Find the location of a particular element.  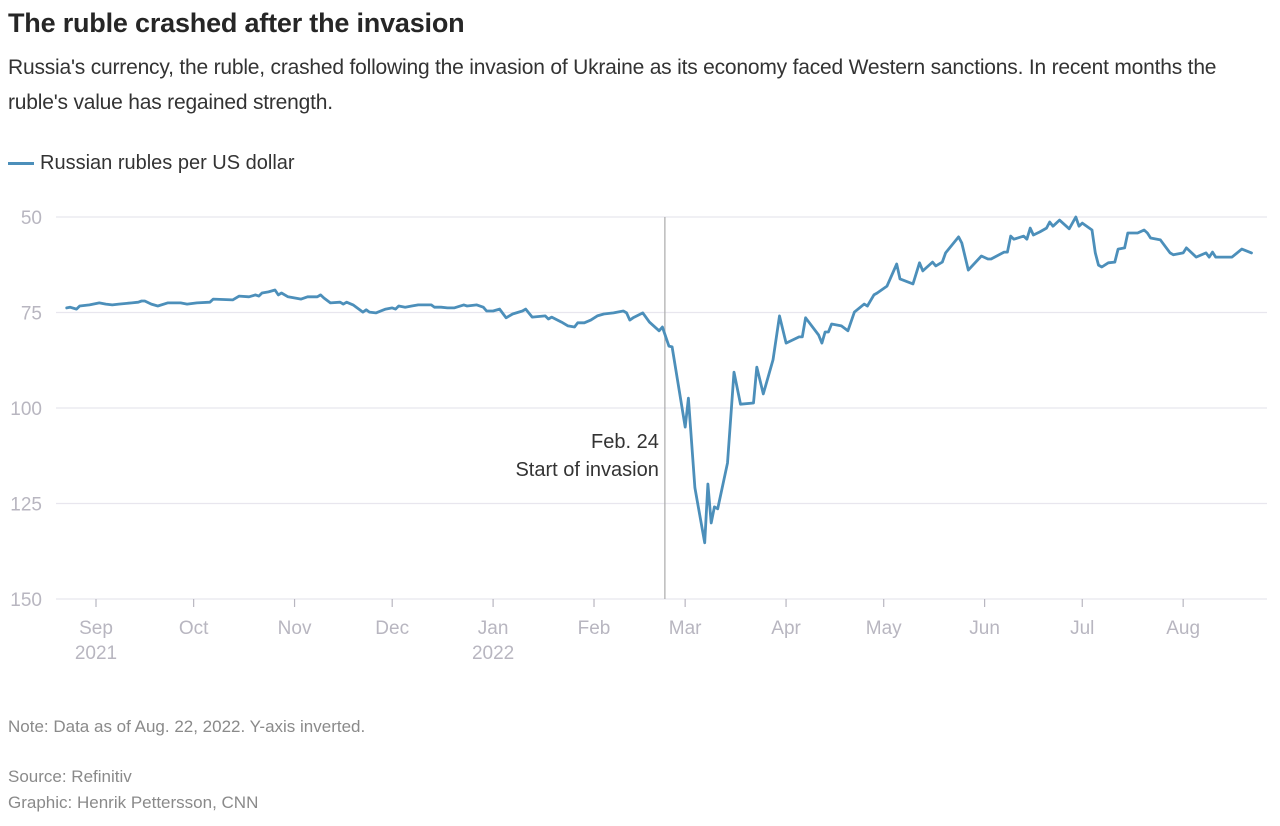

x-tick-label: Jul is located at coordinates (1082, 628).